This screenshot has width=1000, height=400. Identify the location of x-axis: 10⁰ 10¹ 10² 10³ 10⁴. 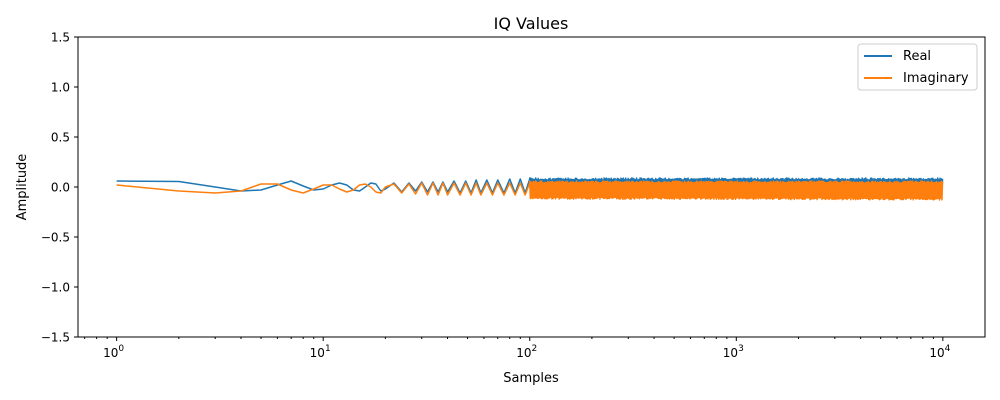
(517, 348).